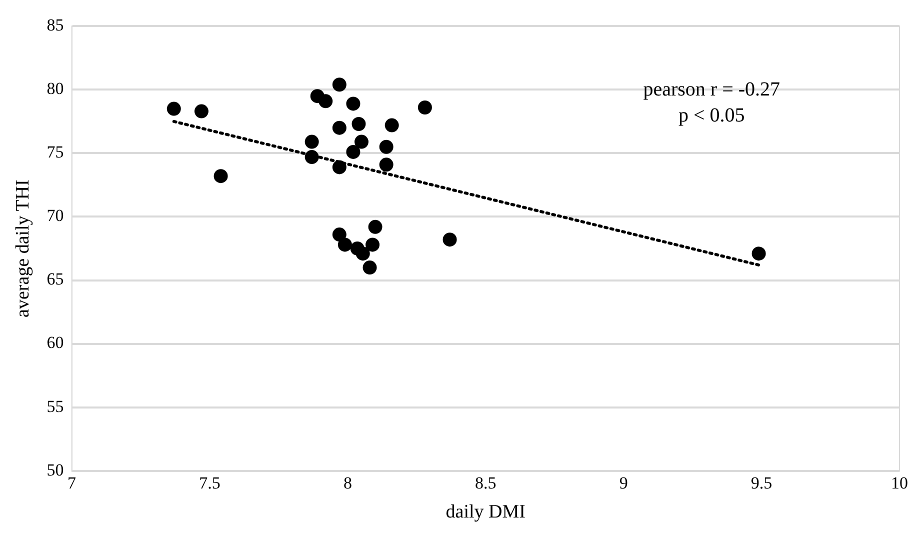 The image size is (919, 536). I want to click on x-tick-label: 9, so click(623, 482).